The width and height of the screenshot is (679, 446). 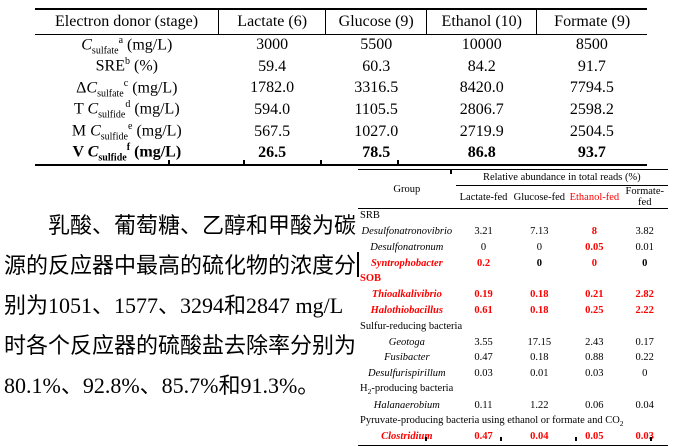 What do you see at coordinates (174, 305) in the screenshot?
I see `paragraph-line: 别为1051、1577、3294和2847 mg/L` at bounding box center [174, 305].